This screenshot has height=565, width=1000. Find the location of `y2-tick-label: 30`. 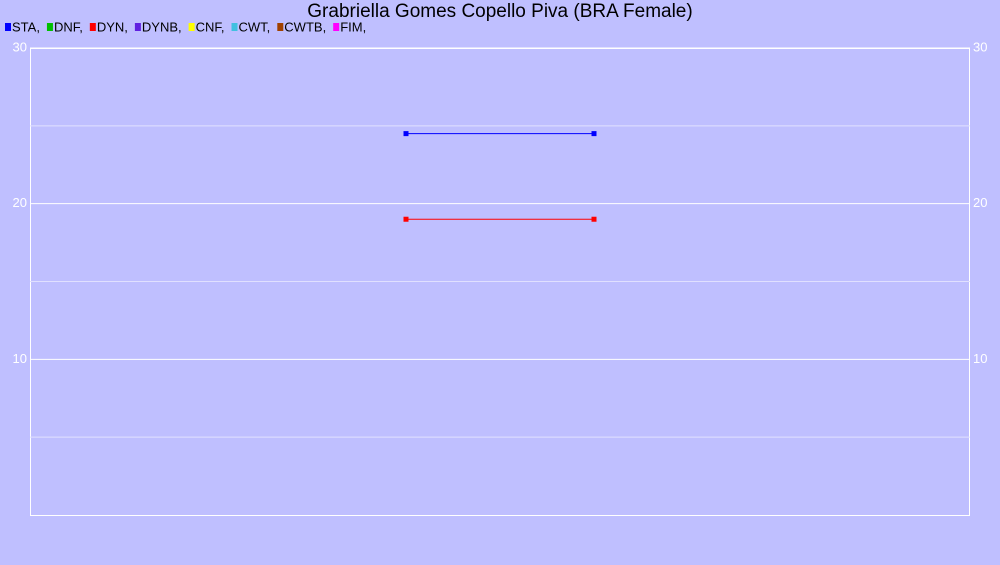

y2-tick-label: 30 is located at coordinates (980, 46).